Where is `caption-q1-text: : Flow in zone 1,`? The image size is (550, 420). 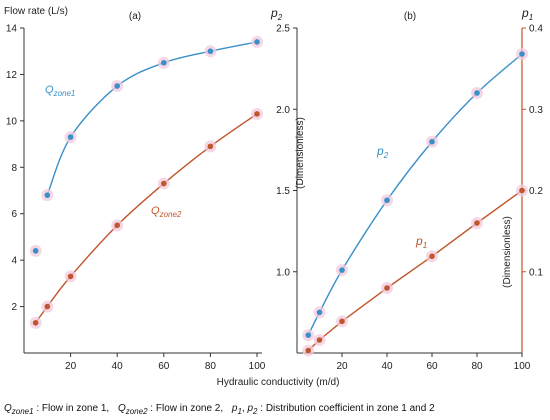
caption-q1-text: : Flow in zone 1, is located at coordinates (72, 408).